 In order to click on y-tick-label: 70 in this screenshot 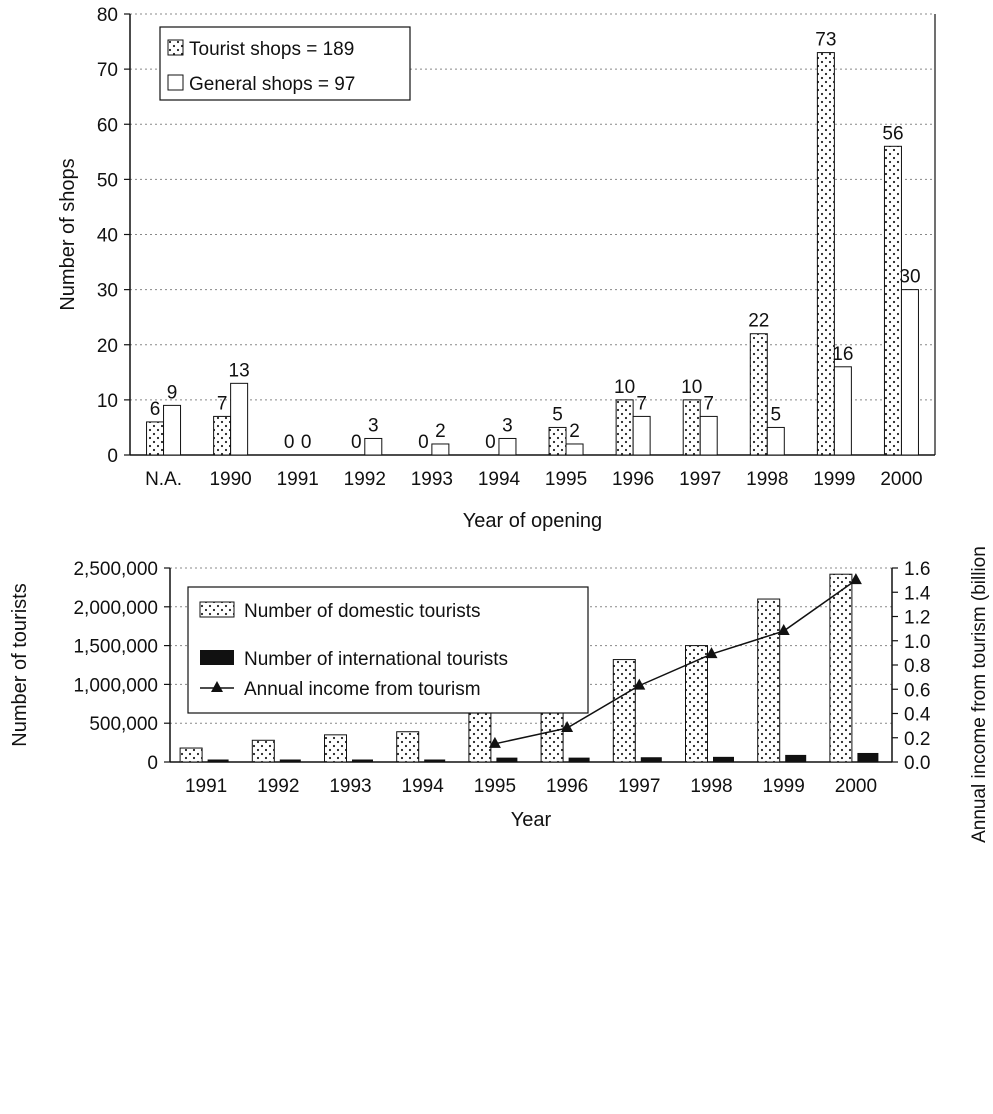, I will do `click(107, 70)`.